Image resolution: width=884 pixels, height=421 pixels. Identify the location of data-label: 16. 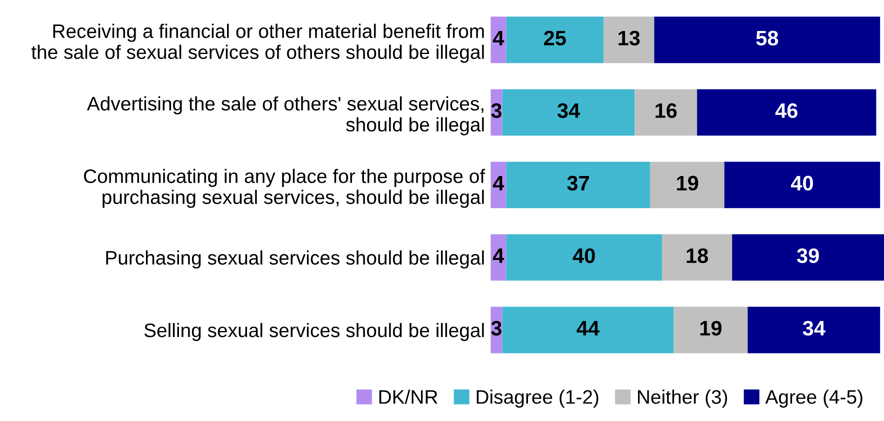
(666, 110).